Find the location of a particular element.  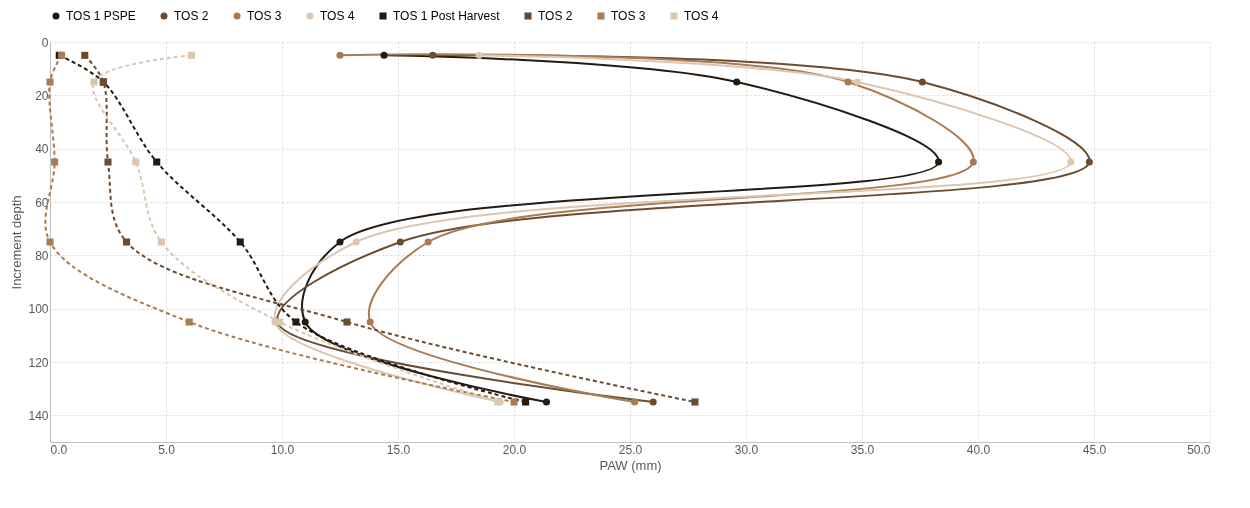

x-tick-label: 40.0 is located at coordinates (978, 449).